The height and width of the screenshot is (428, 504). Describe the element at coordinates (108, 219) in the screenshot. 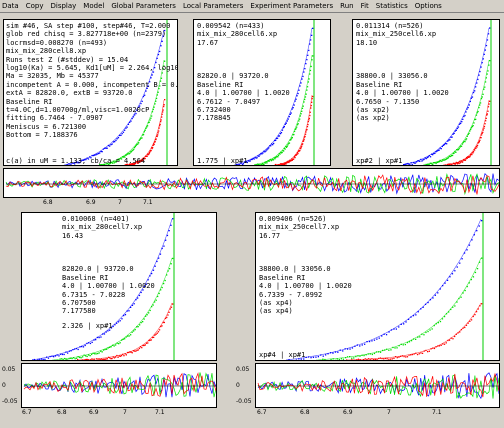

I see `info-line: 0.010068 (n=401)` at that location.